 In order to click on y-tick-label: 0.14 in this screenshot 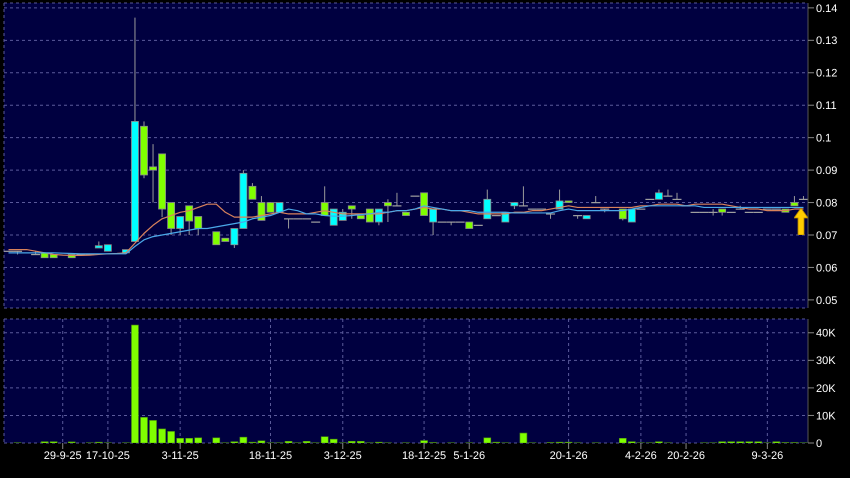, I will do `click(827, 8)`.